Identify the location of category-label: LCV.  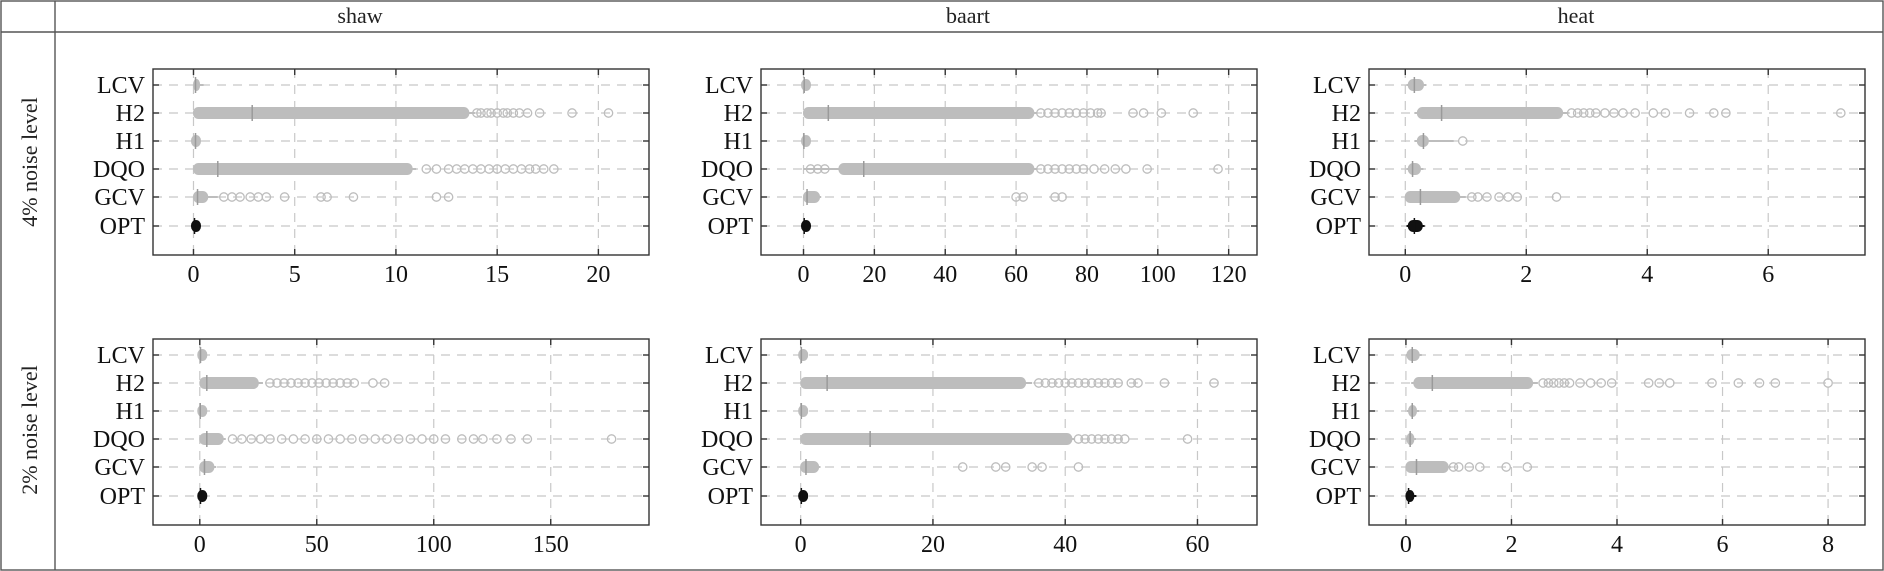
(121, 356).